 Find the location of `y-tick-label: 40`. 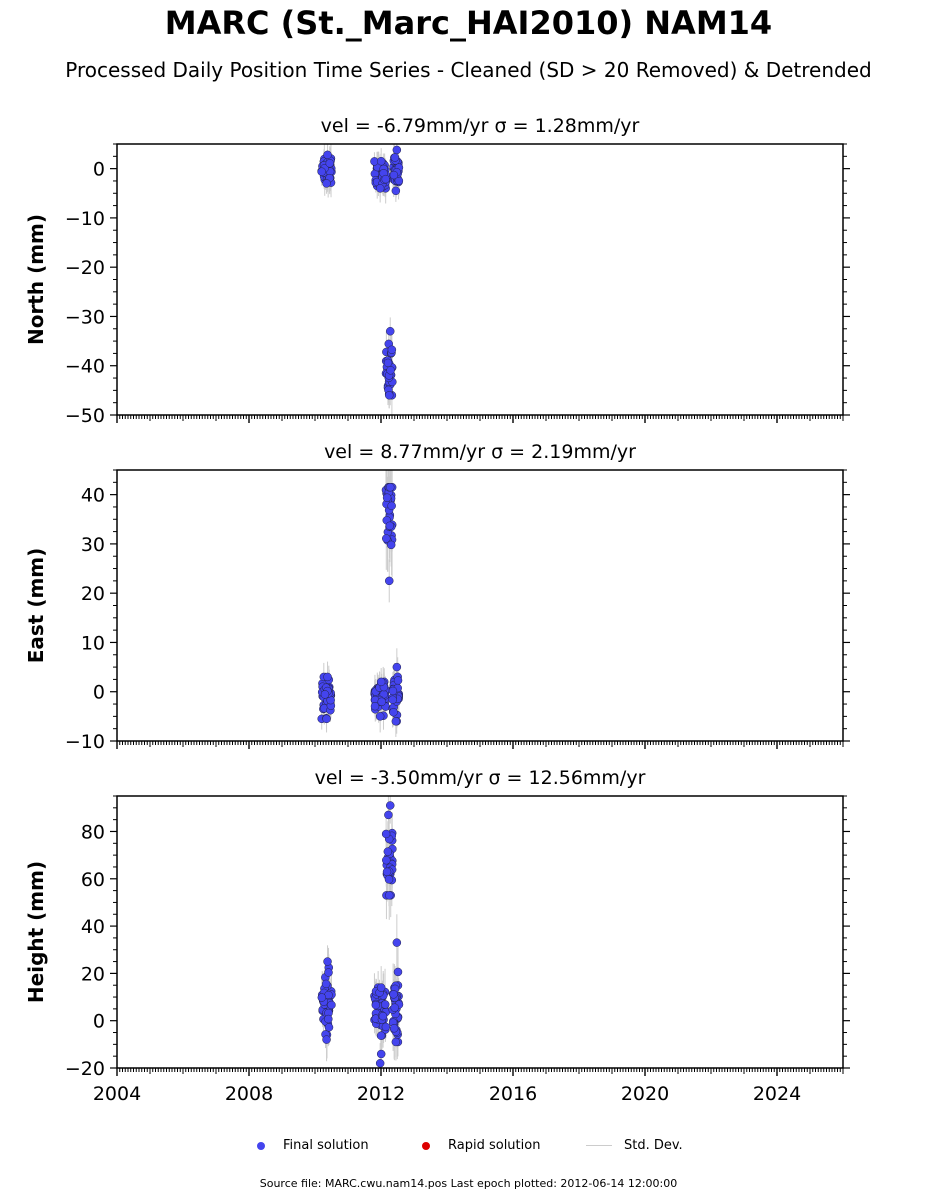

y-tick-label: 40 is located at coordinates (93, 927).